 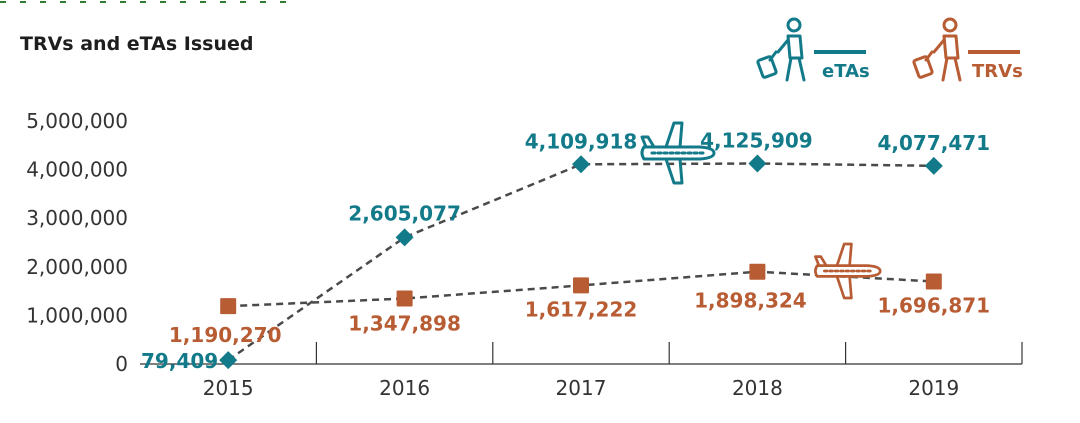 I want to click on data-label-trvs: 1,696,871, so click(x=933, y=306).